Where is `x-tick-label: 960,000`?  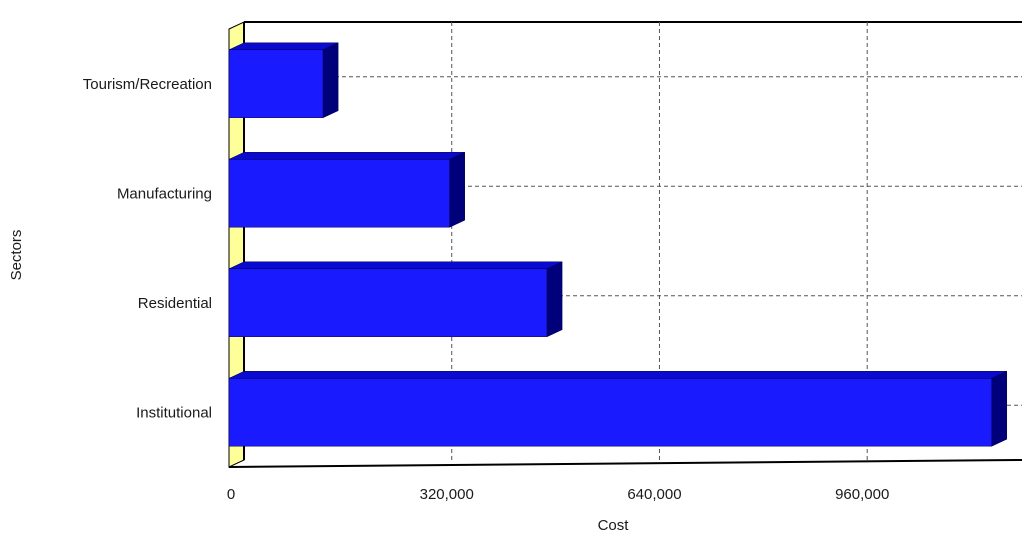 x-tick-label: 960,000 is located at coordinates (862, 494).